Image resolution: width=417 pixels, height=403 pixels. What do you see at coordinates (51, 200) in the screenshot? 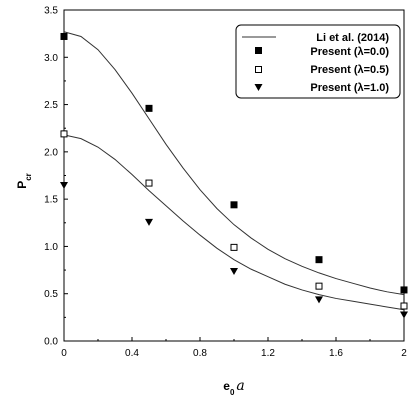
I see `y-tick-label: 1.5` at bounding box center [51, 200].